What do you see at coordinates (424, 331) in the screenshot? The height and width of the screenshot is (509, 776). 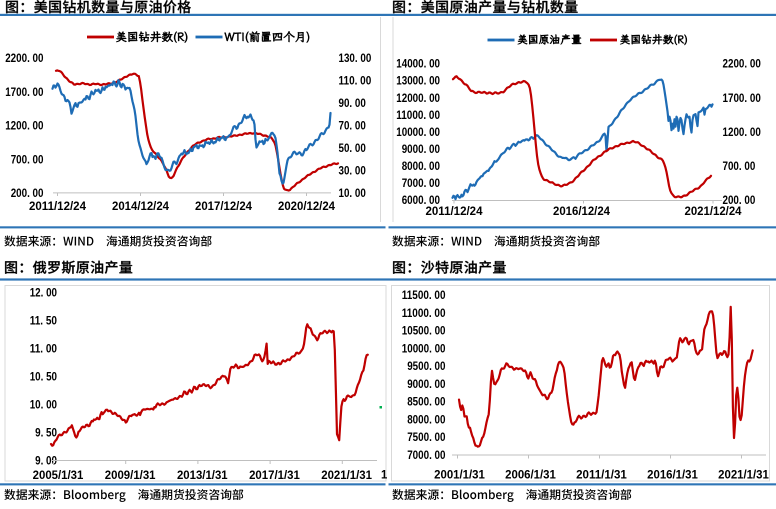 I see `svg-text: 10500. 00` at bounding box center [424, 331].